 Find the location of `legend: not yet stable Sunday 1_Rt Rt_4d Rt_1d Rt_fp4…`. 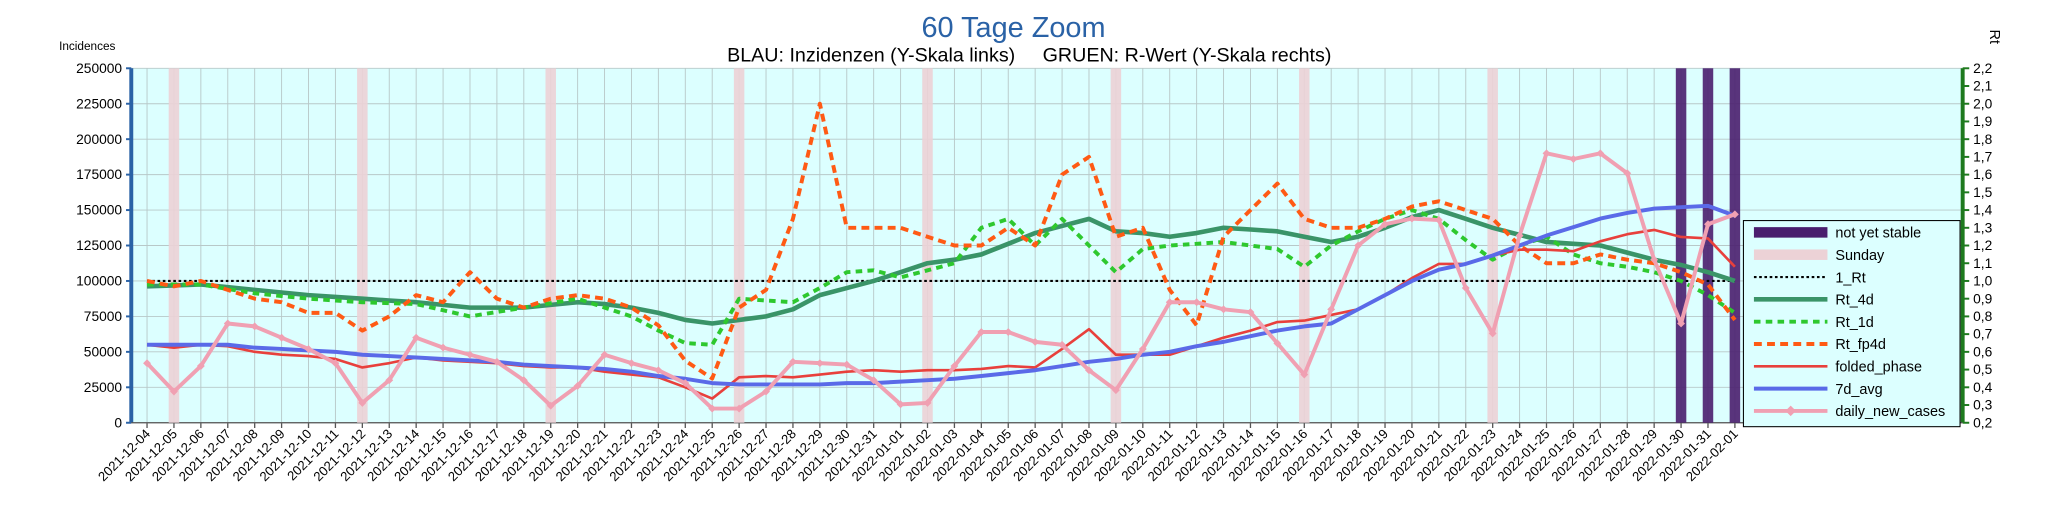

legend: not yet stable Sunday 1_Rt Rt_4d Rt_1d Rt_fp4… is located at coordinates (1851, 324).